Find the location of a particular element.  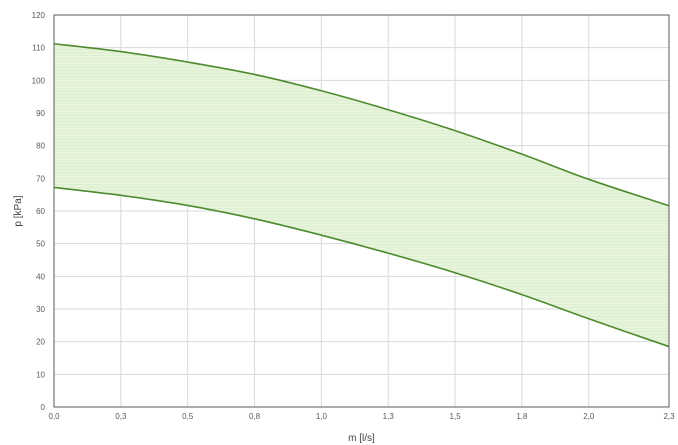

y-tick-label: 70 is located at coordinates (40, 178).